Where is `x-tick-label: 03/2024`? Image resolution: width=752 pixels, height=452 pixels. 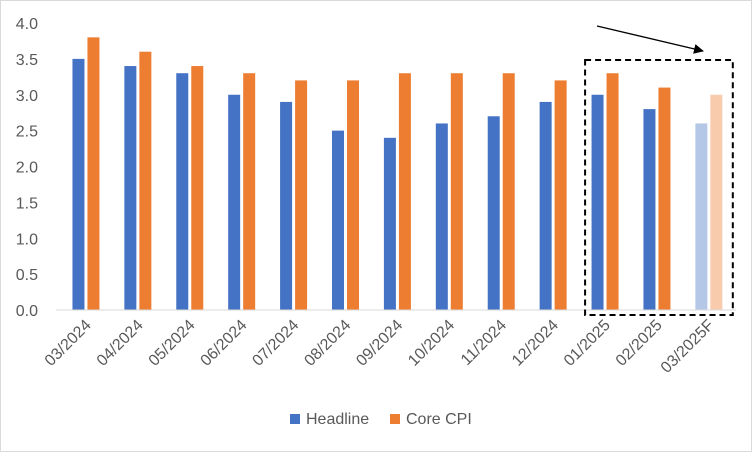
x-tick-label: 03/2024 is located at coordinates (68, 343).